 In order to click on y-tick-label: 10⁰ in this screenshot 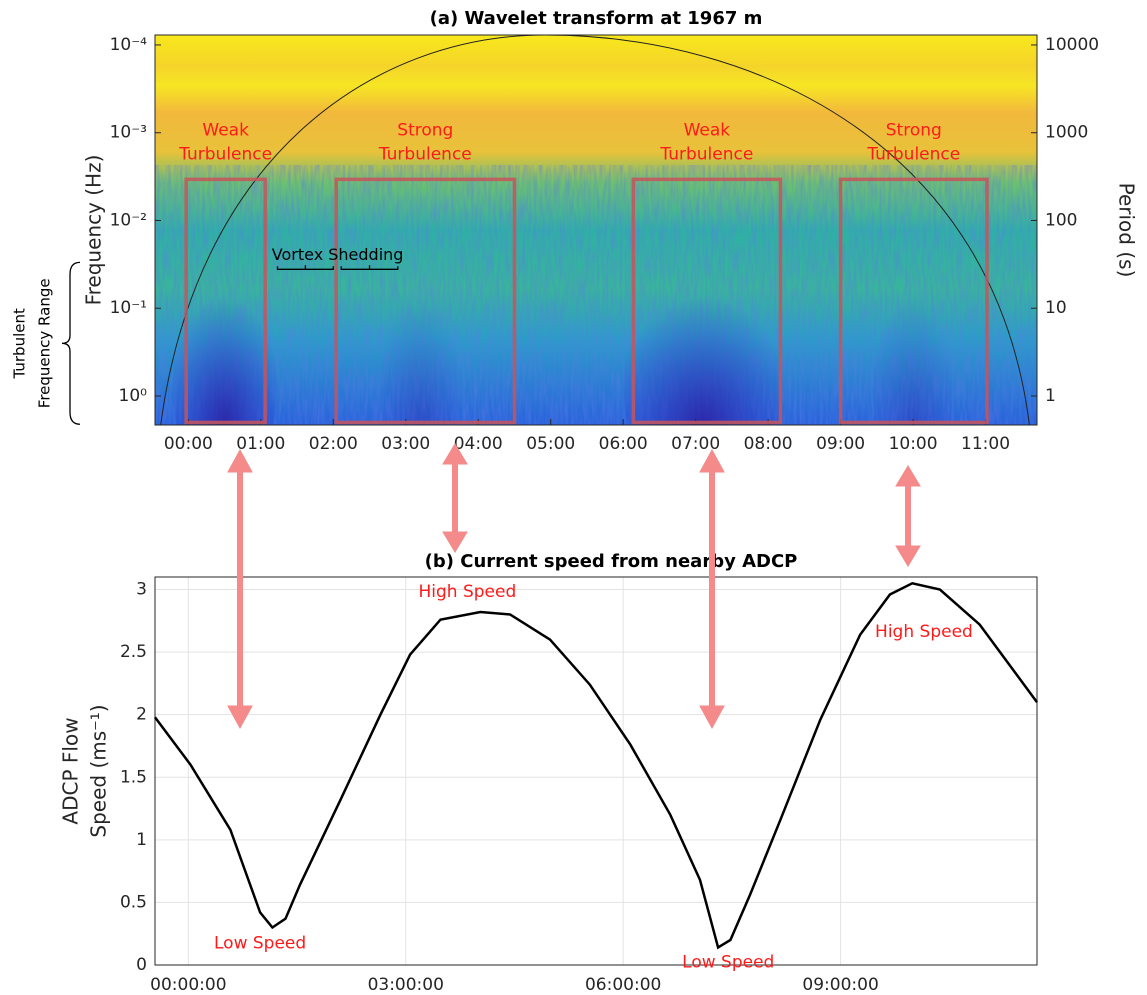, I will do `click(133, 396)`.